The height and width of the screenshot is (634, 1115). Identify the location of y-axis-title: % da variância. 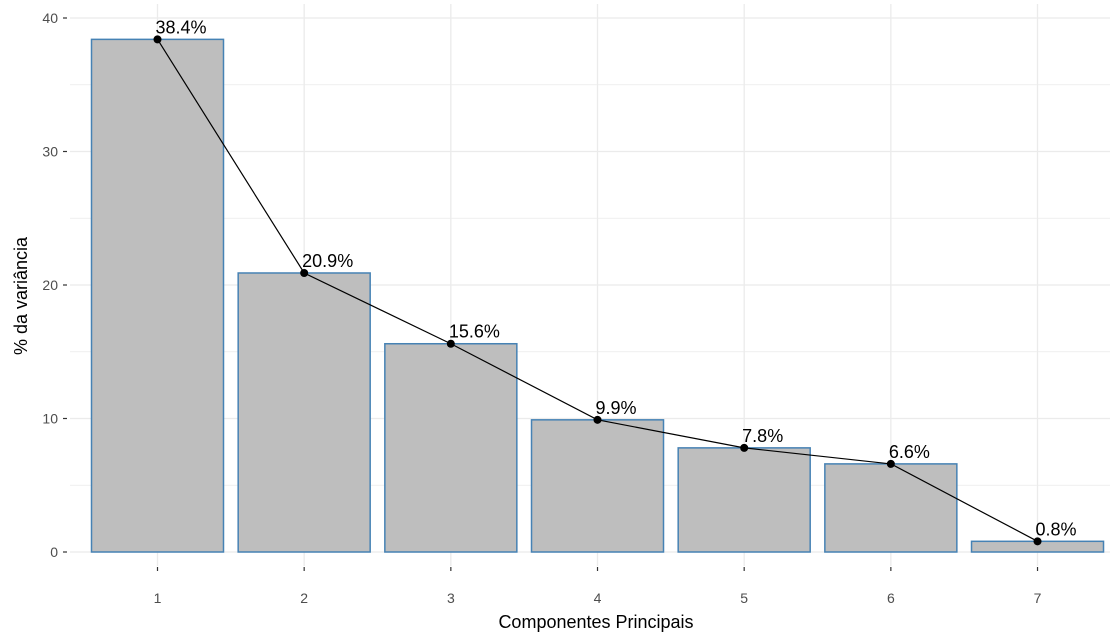
(21, 295).